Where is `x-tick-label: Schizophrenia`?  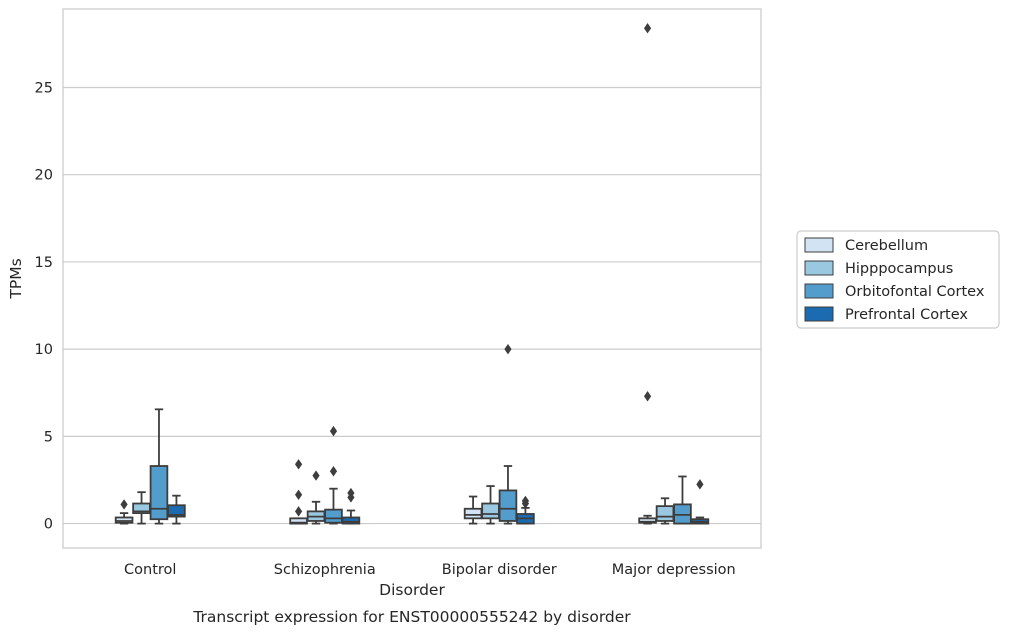
x-tick-label: Schizophrenia is located at coordinates (325, 570).